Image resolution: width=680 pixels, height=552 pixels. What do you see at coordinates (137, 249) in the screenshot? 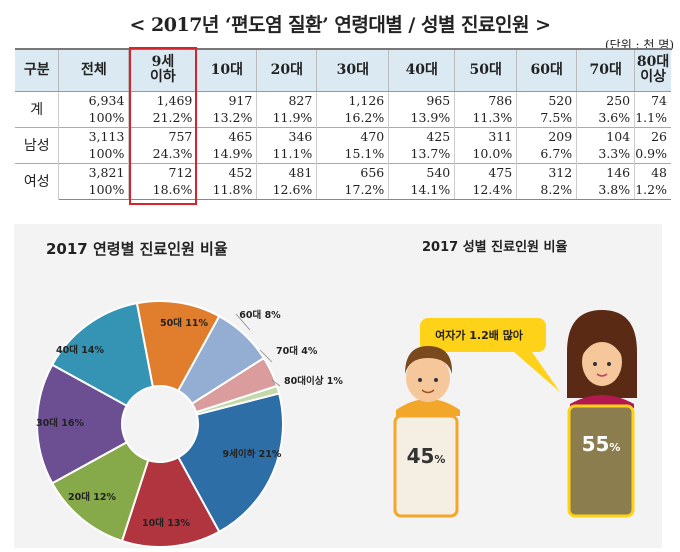
I see `pie-chart-title: 2017 연령별 진료인원 비율` at bounding box center [137, 249].